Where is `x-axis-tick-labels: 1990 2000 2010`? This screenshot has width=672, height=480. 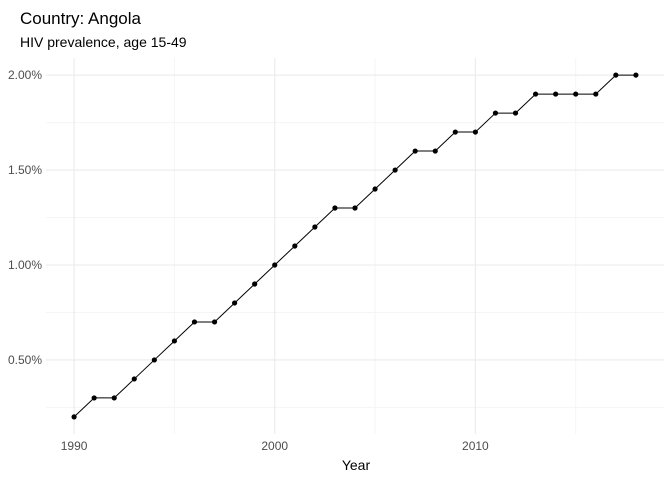
x-axis-tick-labels: 1990 2000 2010 is located at coordinates (275, 446).